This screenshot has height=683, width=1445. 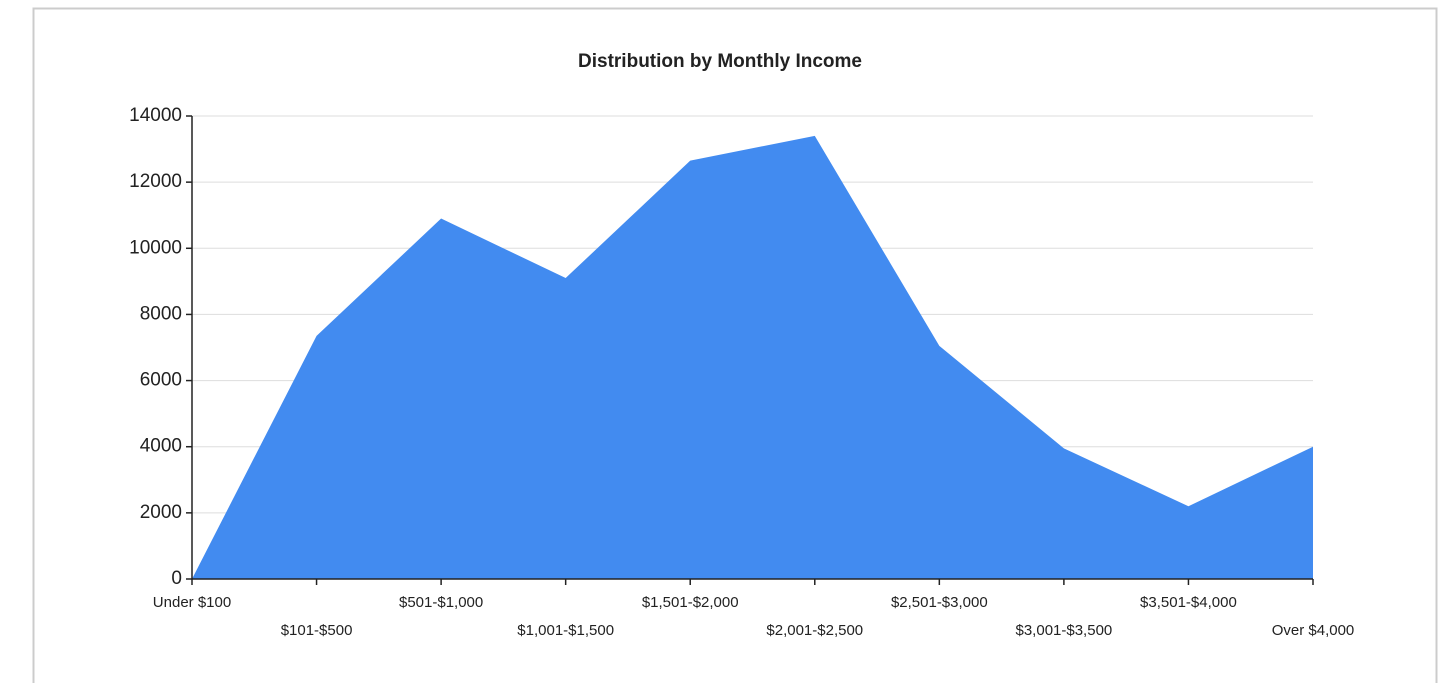 What do you see at coordinates (720, 61) in the screenshot?
I see `chart-title: Distribution by Monthly Income` at bounding box center [720, 61].